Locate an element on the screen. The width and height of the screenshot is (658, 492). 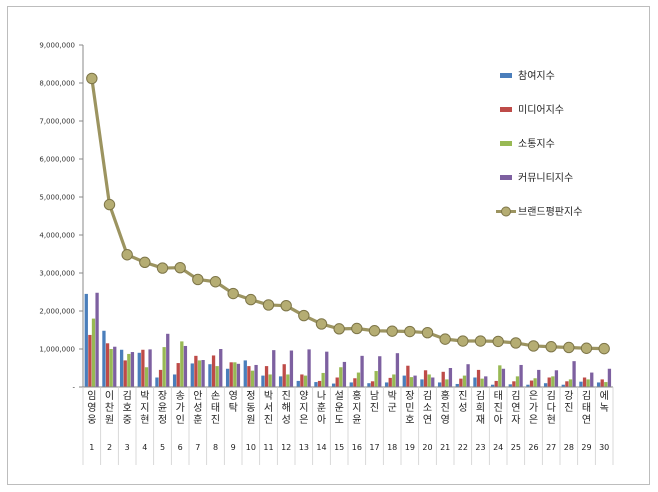
x-rank-label: 1 is located at coordinates (91, 447).